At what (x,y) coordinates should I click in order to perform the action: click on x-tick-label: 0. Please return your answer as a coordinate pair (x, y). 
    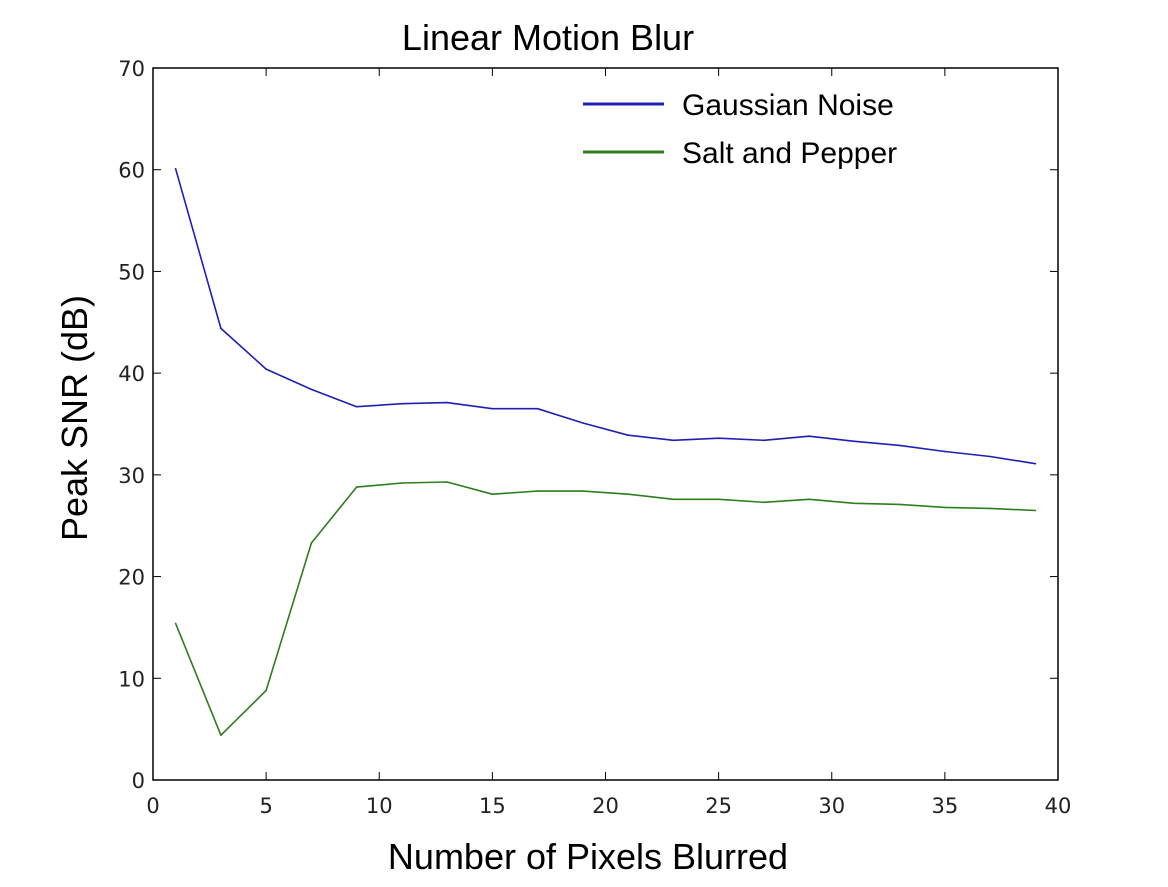
    Looking at the image, I should click on (152, 806).